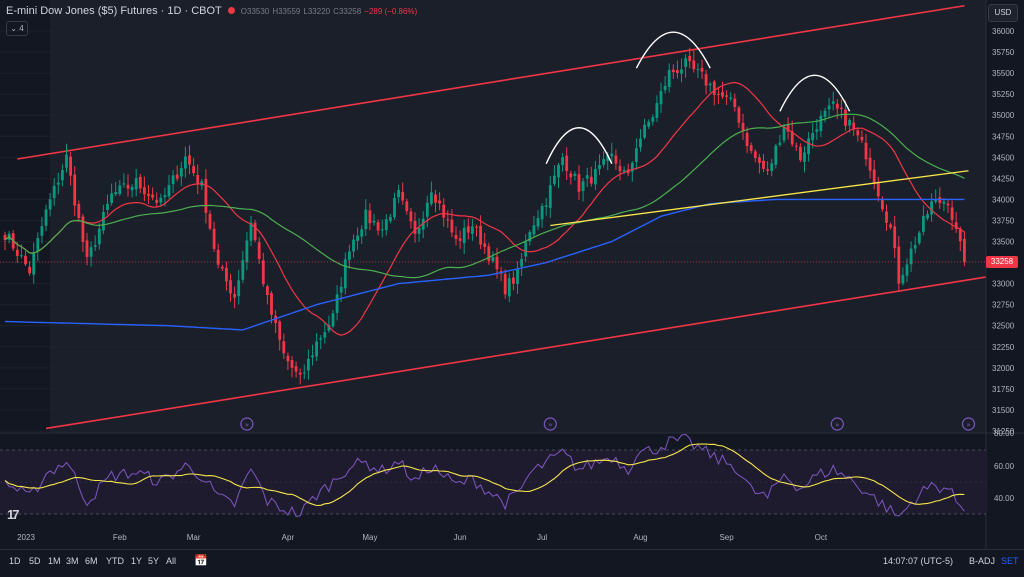 The height and width of the screenshot is (577, 1024). I want to click on ohlc-high: H33559, so click(286, 11).